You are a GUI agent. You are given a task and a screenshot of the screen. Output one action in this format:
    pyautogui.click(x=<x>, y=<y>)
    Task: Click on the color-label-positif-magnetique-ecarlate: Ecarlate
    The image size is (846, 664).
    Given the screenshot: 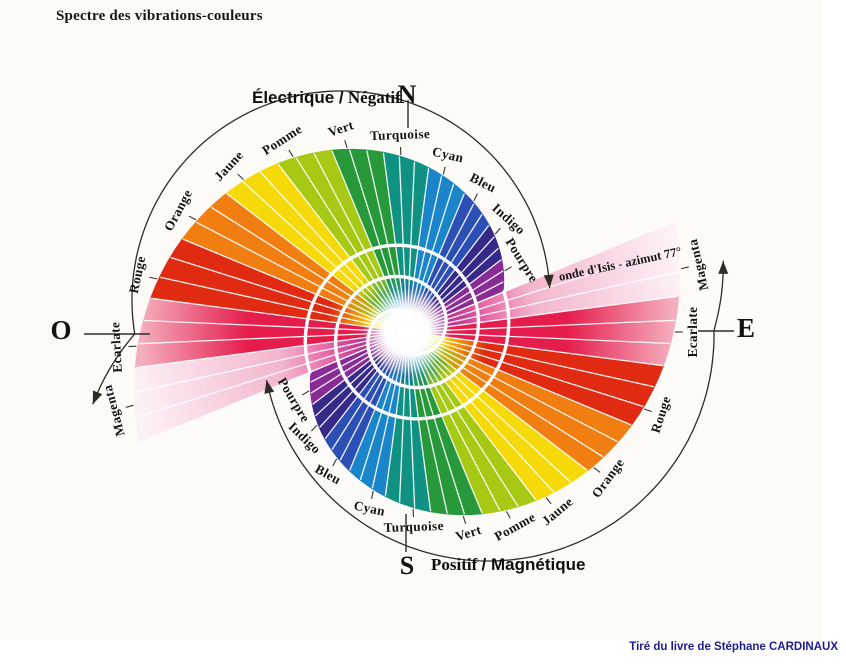 What is the action you would take?
    pyautogui.click(x=692, y=332)
    